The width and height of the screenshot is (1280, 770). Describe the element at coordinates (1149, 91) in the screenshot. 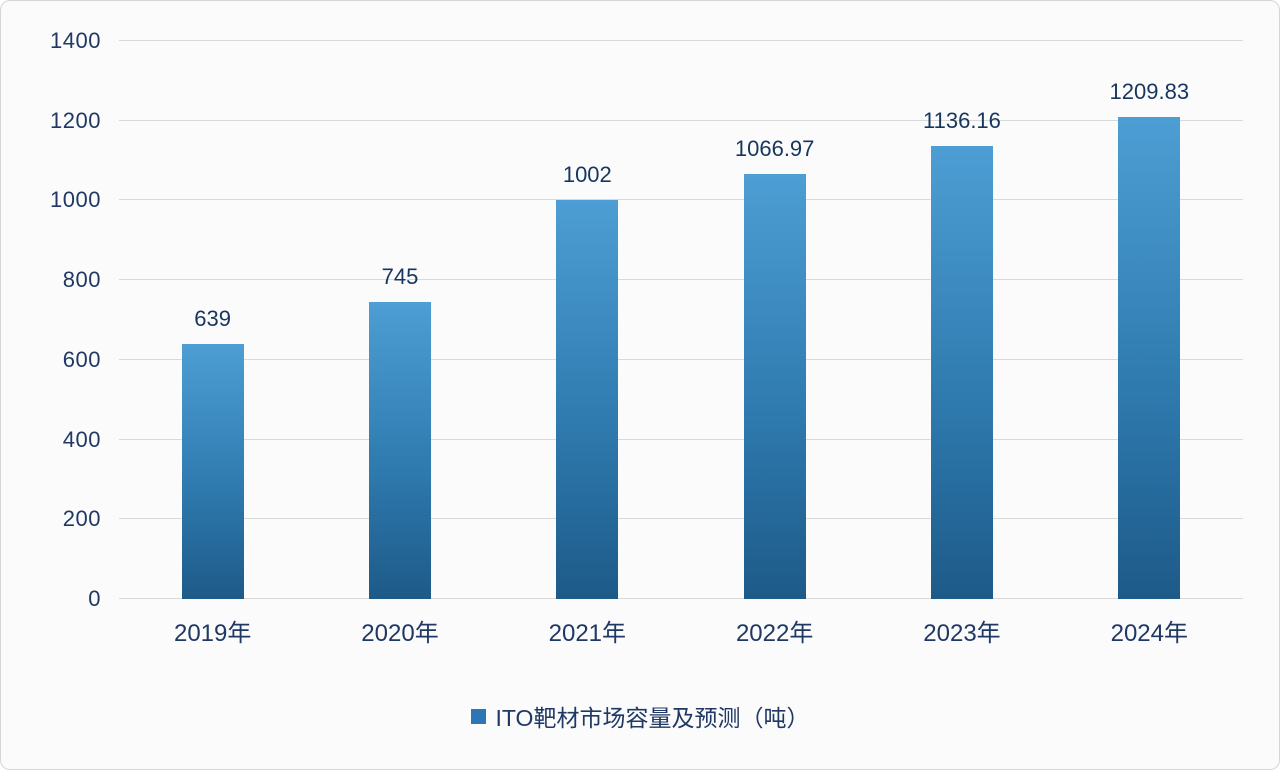

I see `bar-value-label: 1209.83` at that location.